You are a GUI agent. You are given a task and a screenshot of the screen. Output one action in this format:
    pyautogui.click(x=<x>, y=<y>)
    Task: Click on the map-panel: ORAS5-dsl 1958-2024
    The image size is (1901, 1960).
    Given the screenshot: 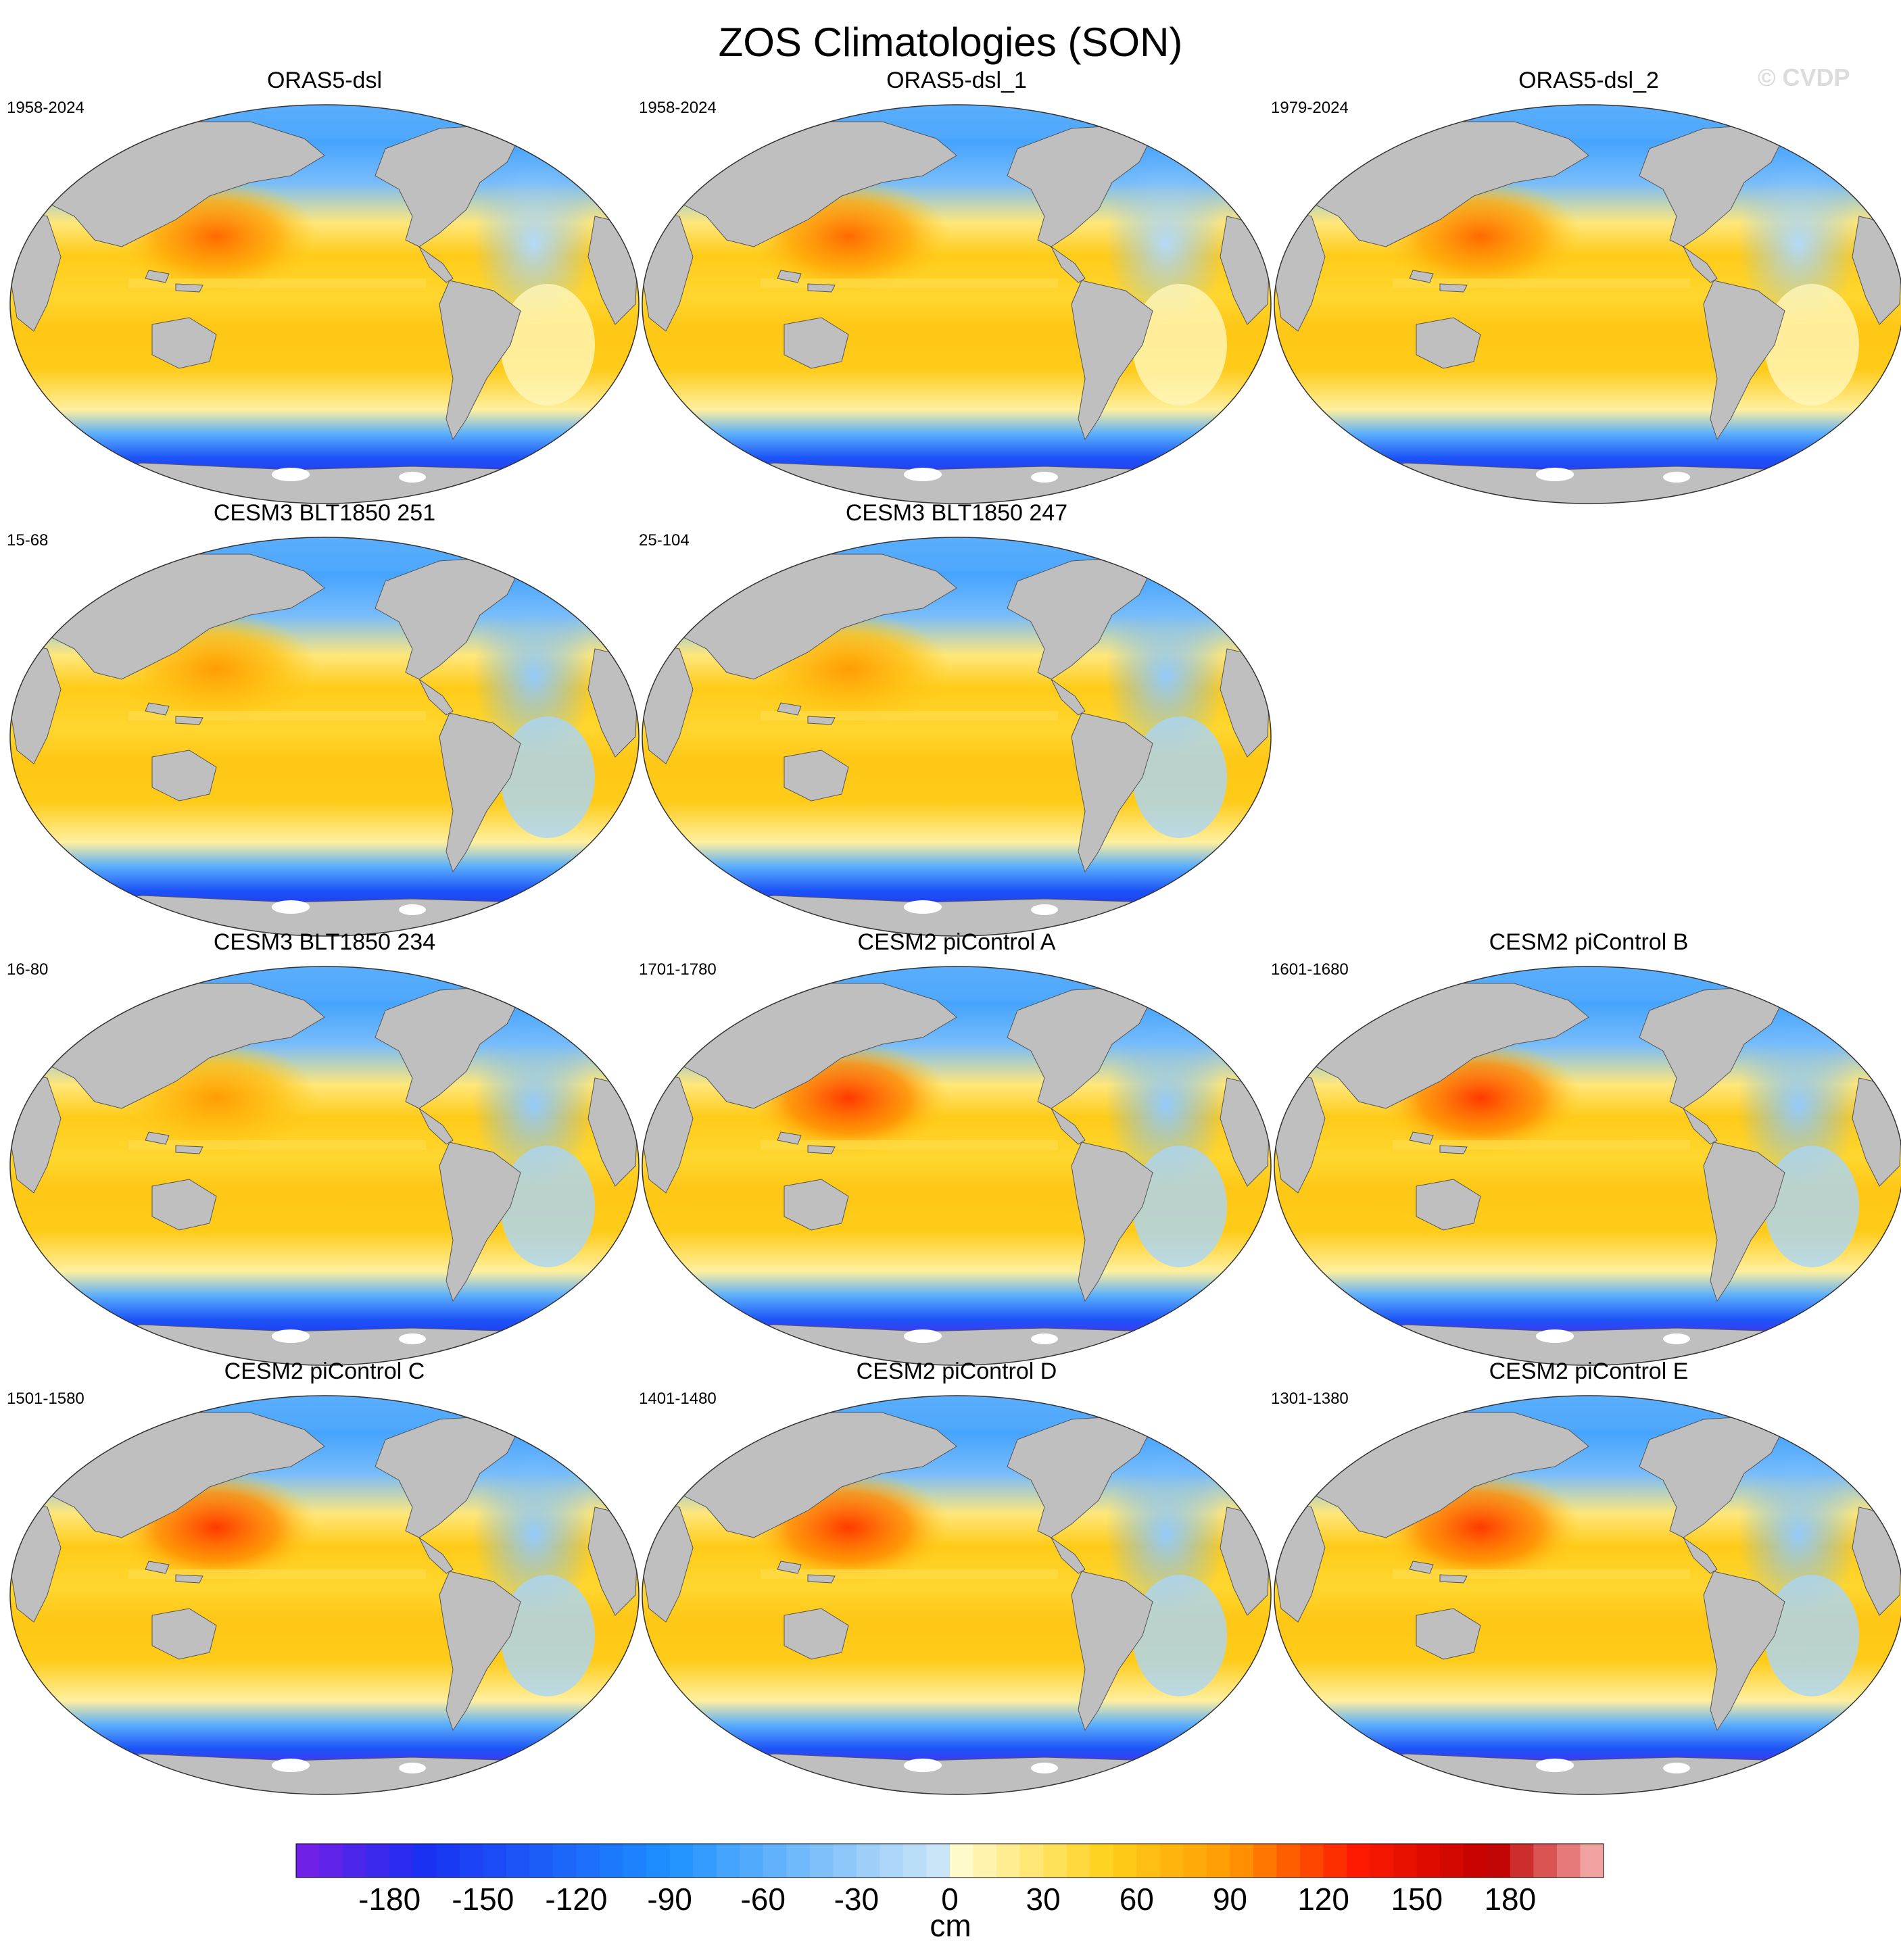 What is the action you would take?
    pyautogui.click(x=324, y=286)
    